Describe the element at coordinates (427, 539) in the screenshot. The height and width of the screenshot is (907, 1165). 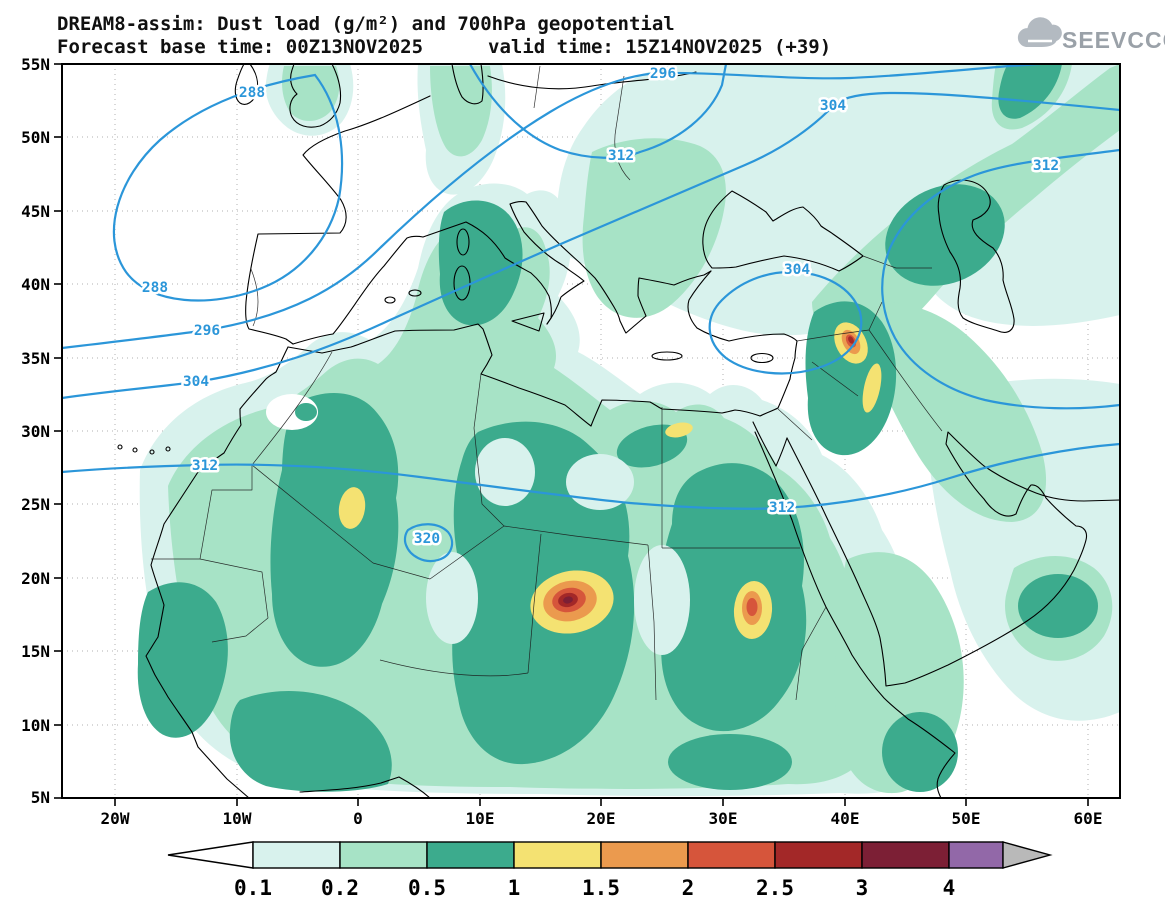
I see `geo-label: 320` at that location.